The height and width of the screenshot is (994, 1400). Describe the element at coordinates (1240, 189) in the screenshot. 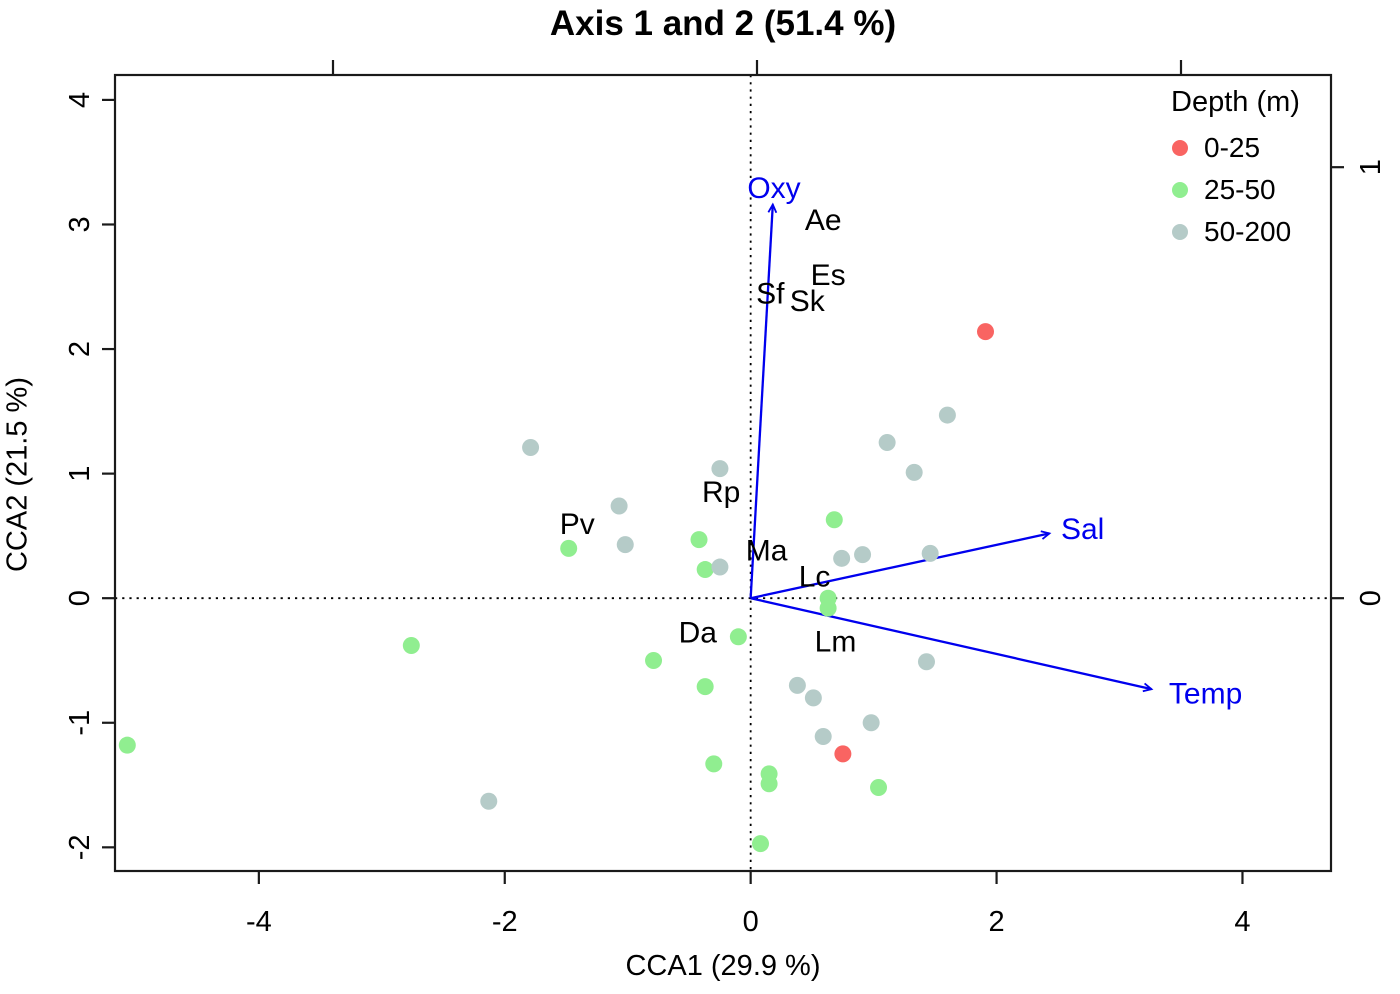

I see `legend-label: 25-50` at that location.